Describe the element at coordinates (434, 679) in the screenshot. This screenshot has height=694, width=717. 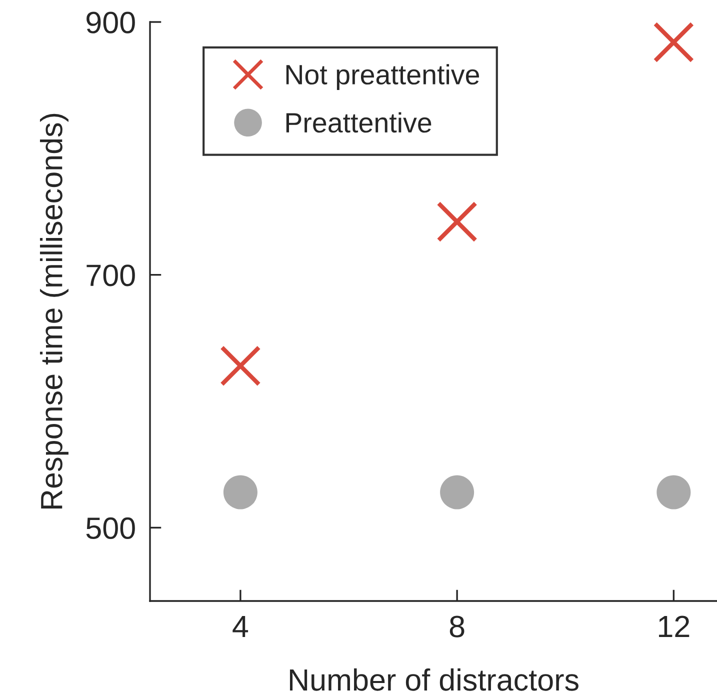
I see `x-axis-title: Number of distractors` at that location.